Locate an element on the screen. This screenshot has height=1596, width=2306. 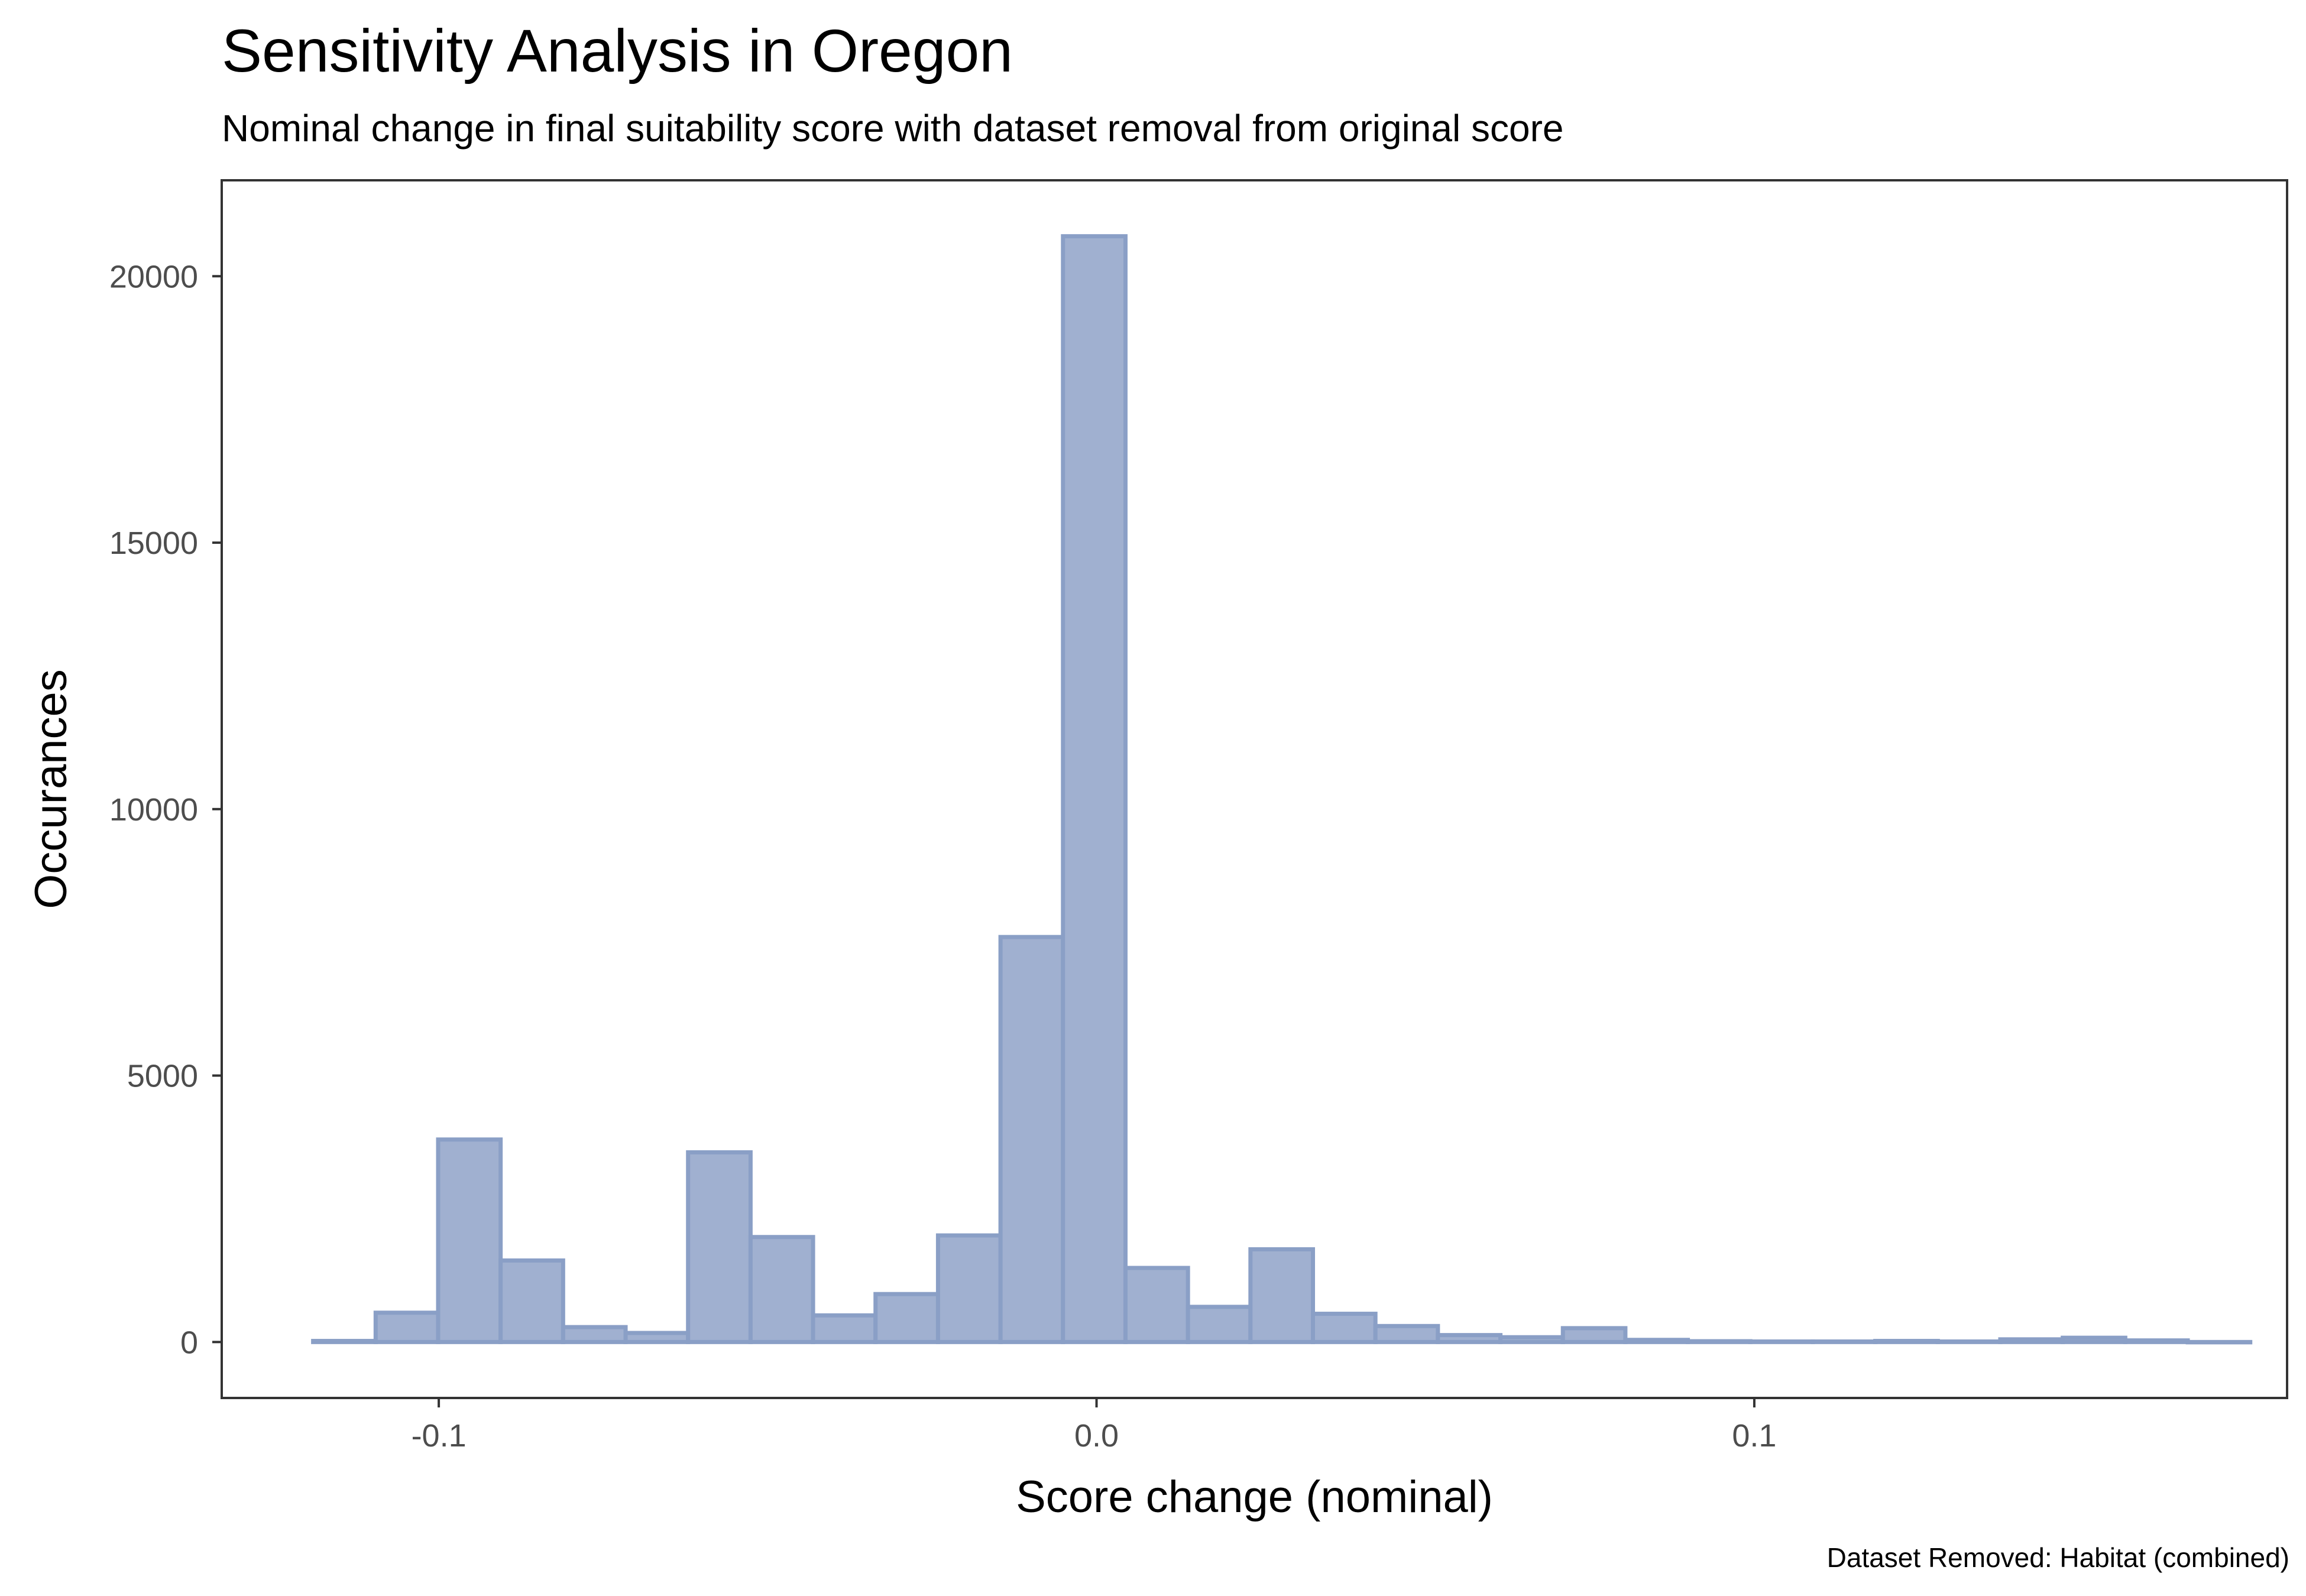
x-tick-label: -0.1 is located at coordinates (439, 1436).